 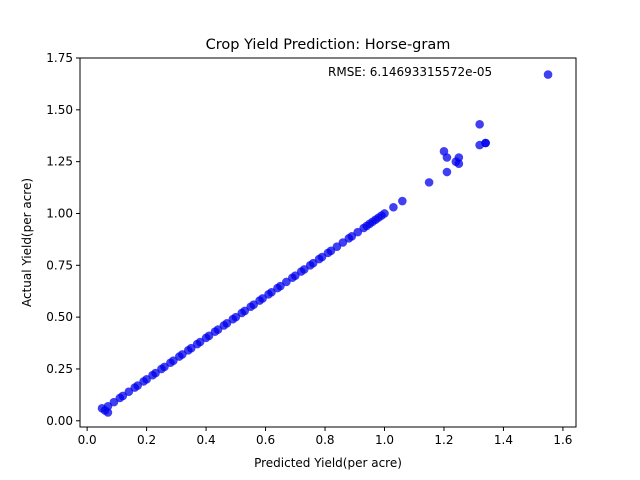 What do you see at coordinates (59, 369) in the screenshot?
I see `y-tick-label: 0.25` at bounding box center [59, 369].